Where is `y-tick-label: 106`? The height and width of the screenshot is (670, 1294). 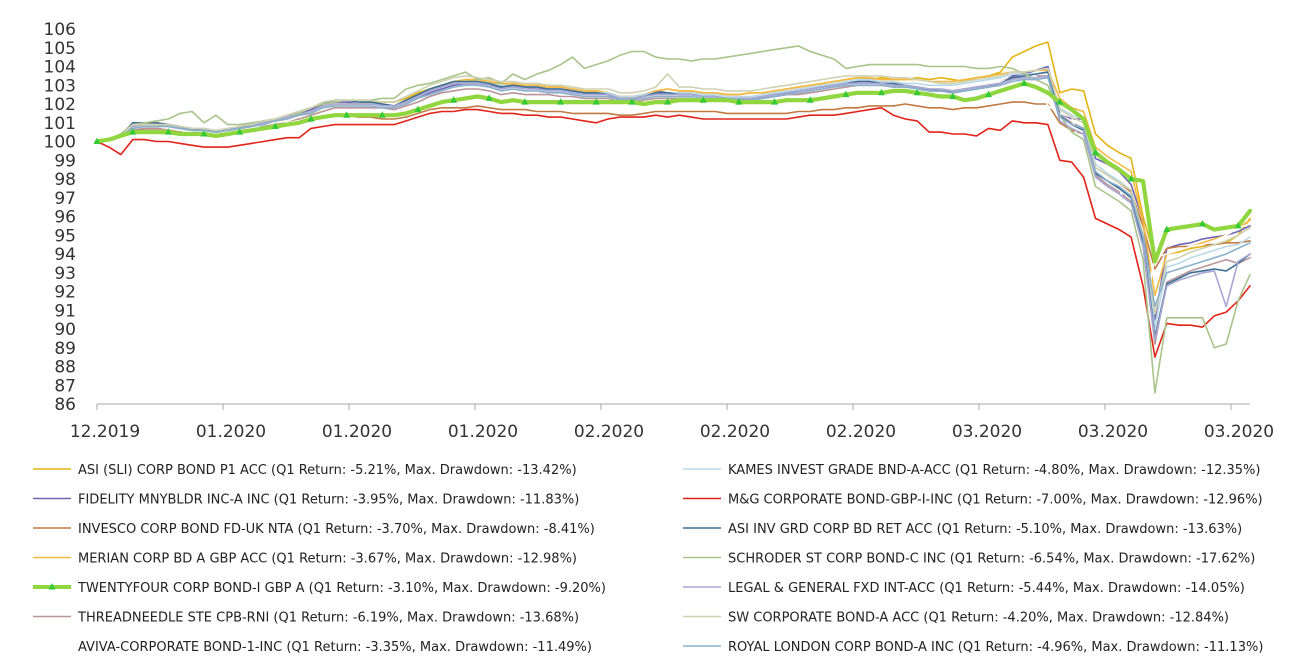 y-tick-label: 106 is located at coordinates (60, 30).